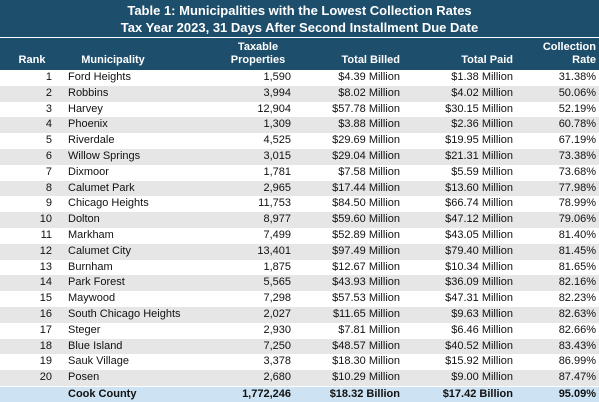 This screenshot has width=599, height=402. Describe the element at coordinates (277, 92) in the screenshot. I see `table-cell: 3,994` at that location.